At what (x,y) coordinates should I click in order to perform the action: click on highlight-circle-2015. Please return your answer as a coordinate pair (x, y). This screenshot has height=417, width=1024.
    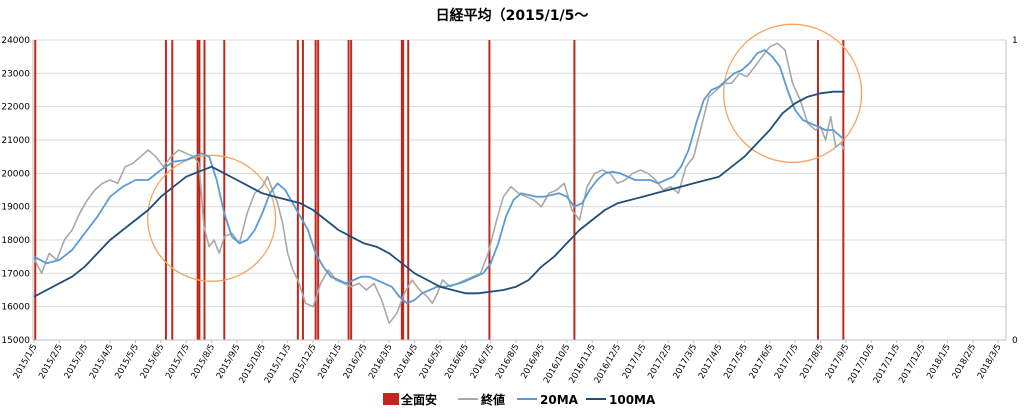
    Looking at the image, I should click on (211, 218).